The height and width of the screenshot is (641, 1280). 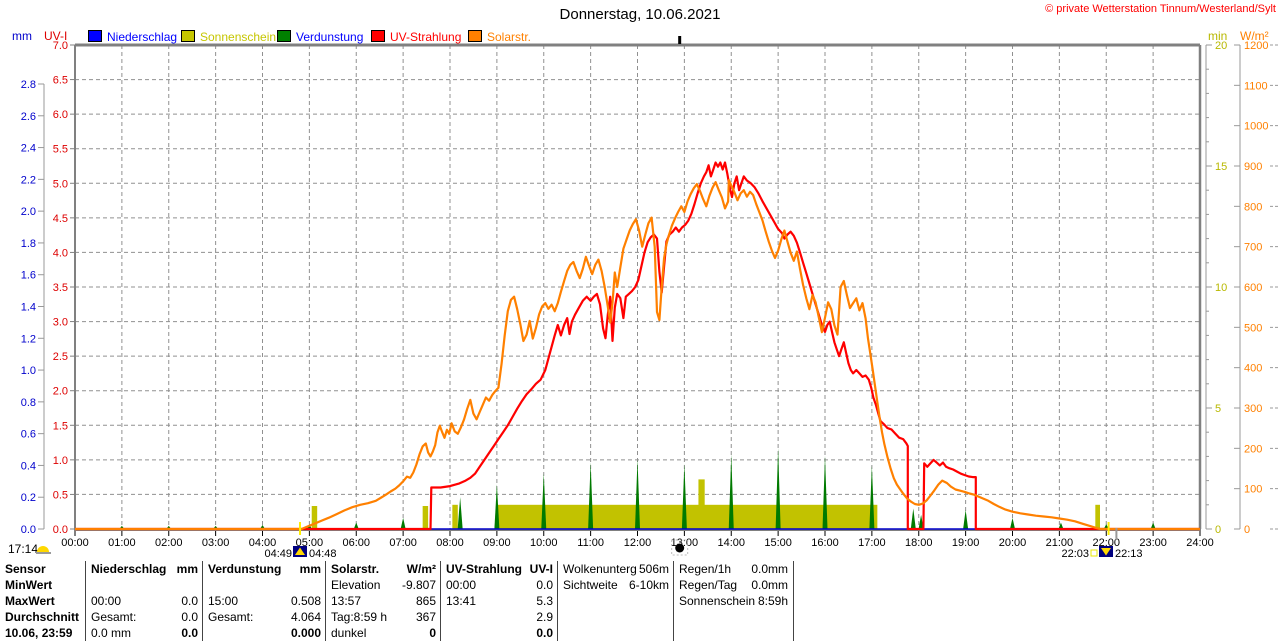 I want to click on sunset-time-label-2: 22:13, so click(x=1129, y=554).